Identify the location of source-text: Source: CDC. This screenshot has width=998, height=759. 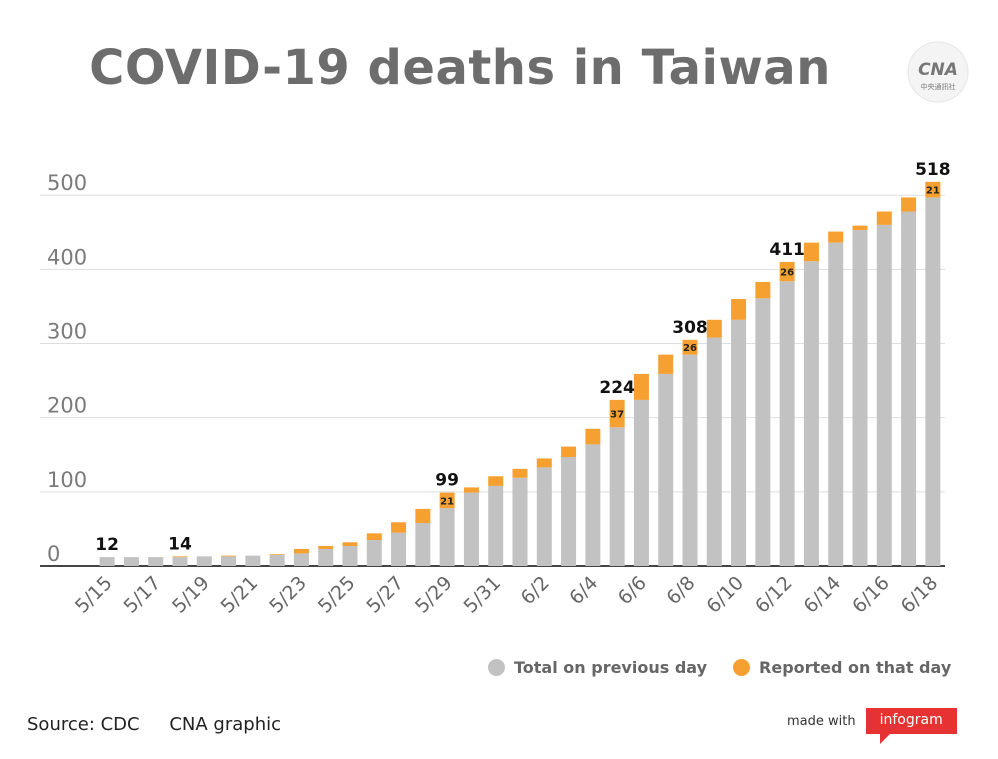
(83, 724).